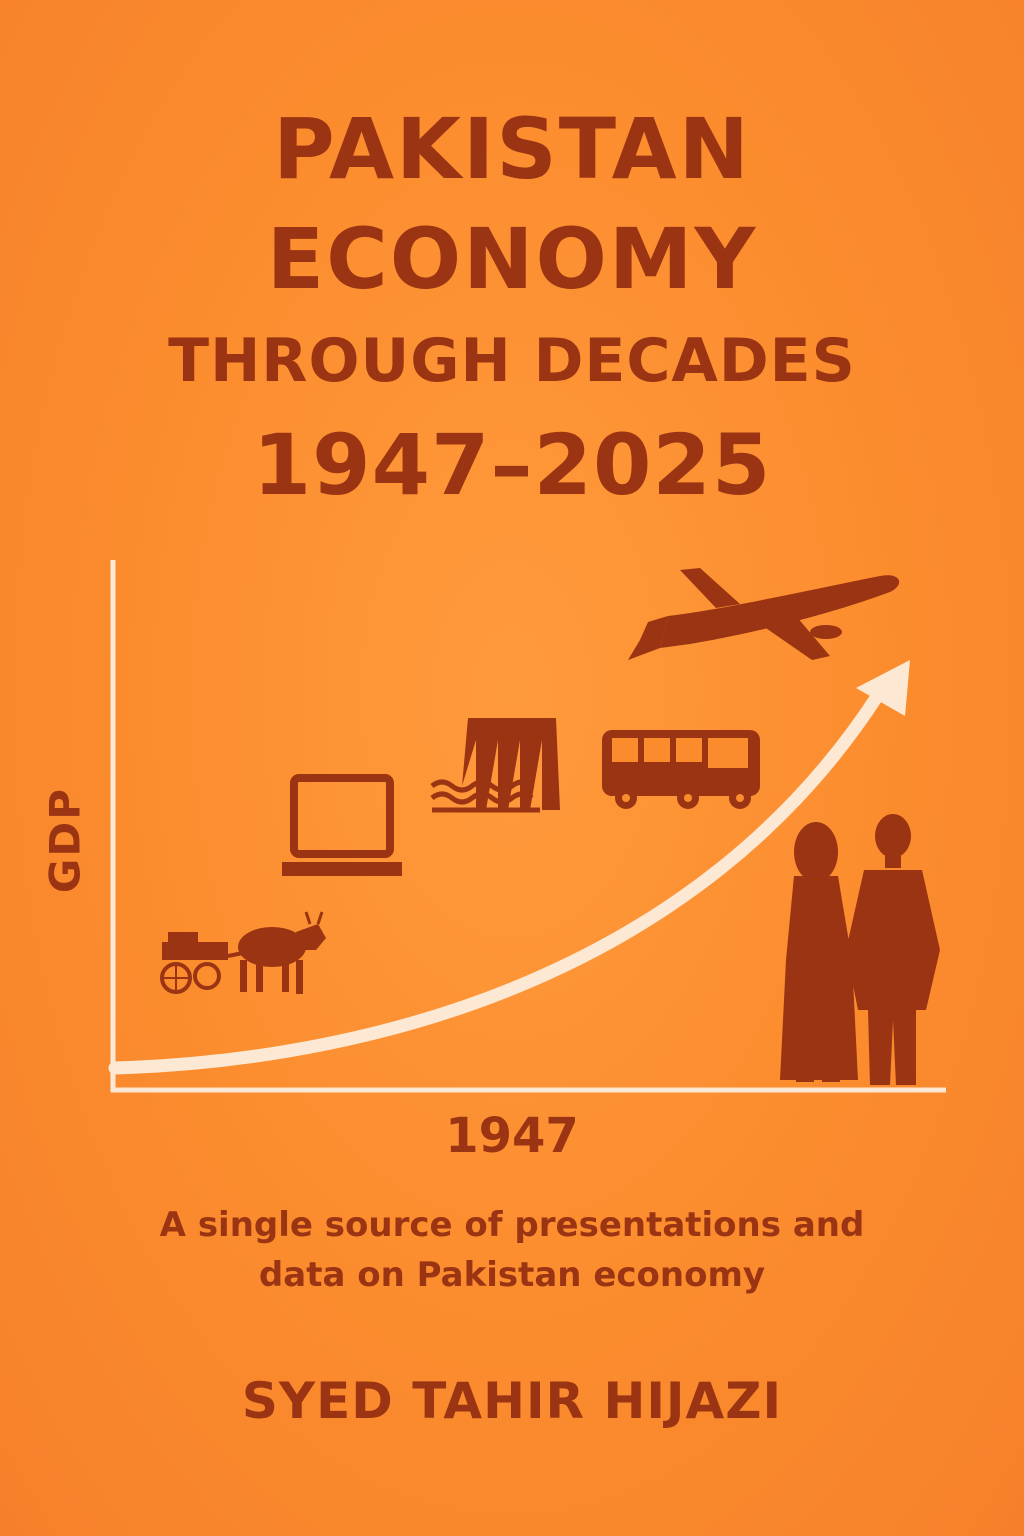  I want to click on woman-figure-icon, so click(819, 952).